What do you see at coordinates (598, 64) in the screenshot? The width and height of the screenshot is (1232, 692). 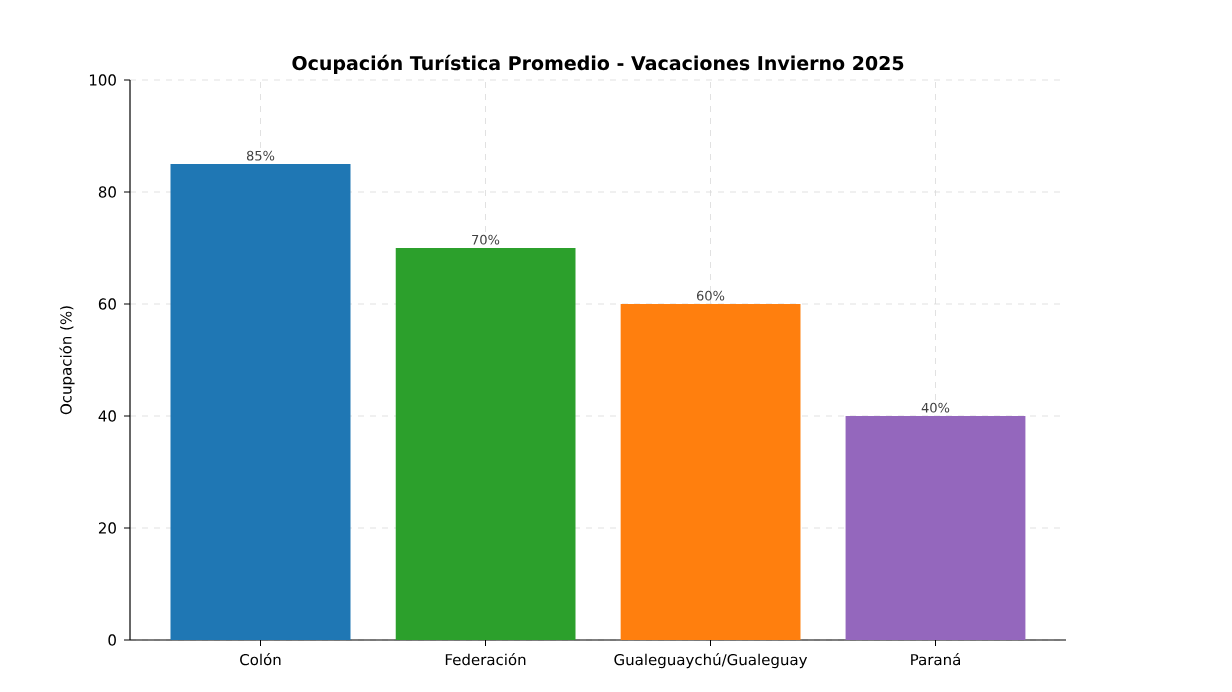 I see `chart-title: Ocupación Turística Promedio - Vacaciones Invierno 2025` at bounding box center [598, 64].